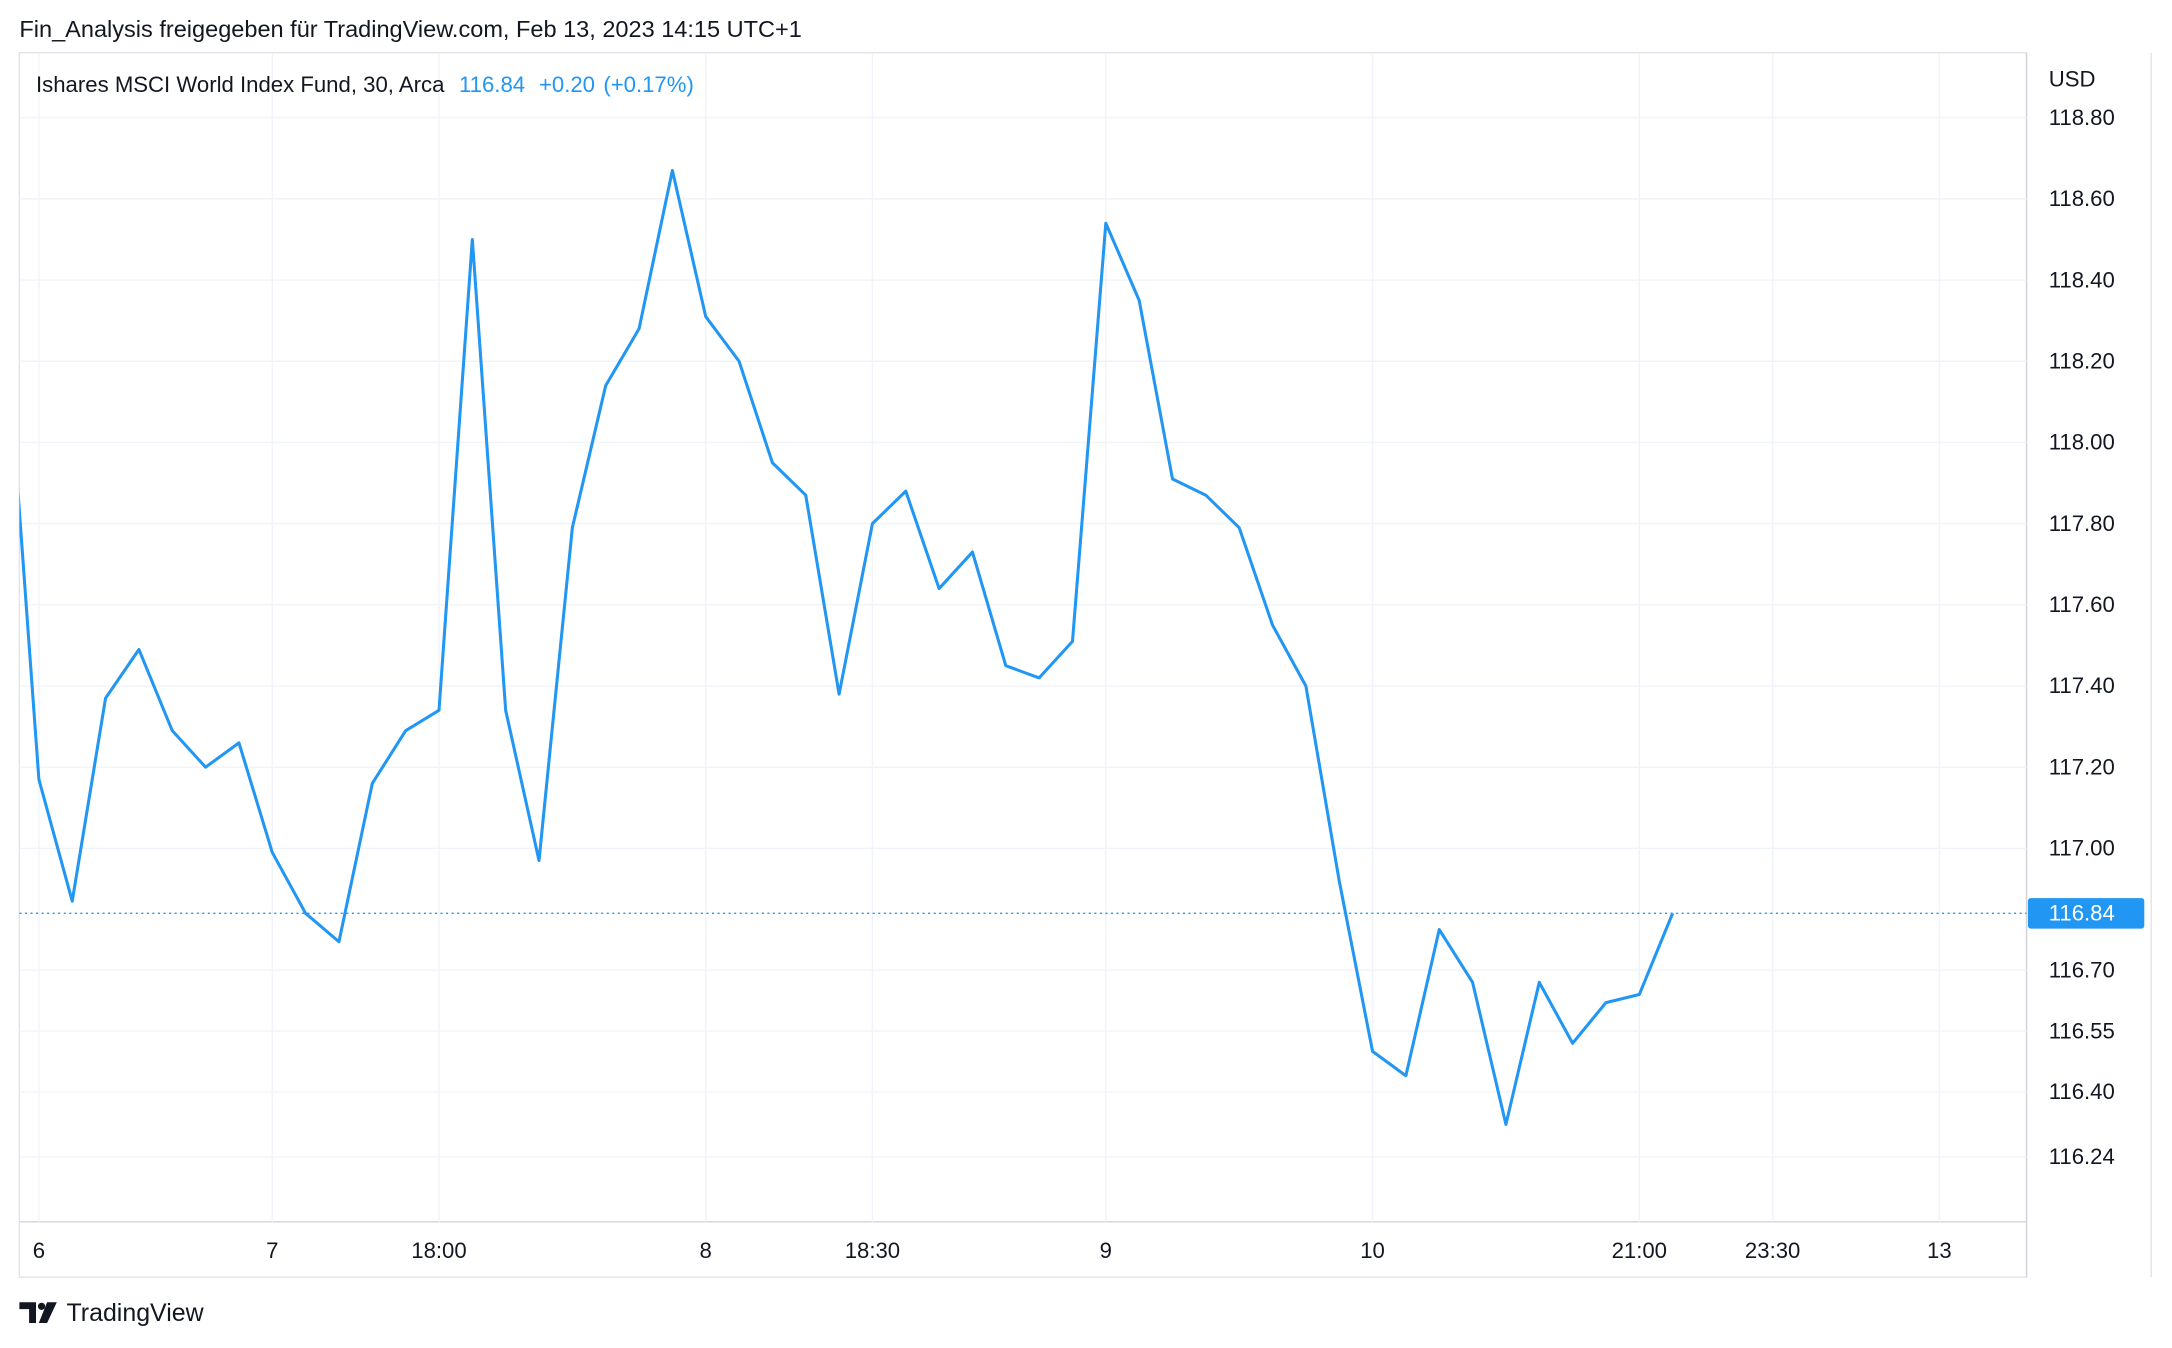 The width and height of the screenshot is (2172, 1348). I want to click on legend-change: +0.20, so click(567, 84).